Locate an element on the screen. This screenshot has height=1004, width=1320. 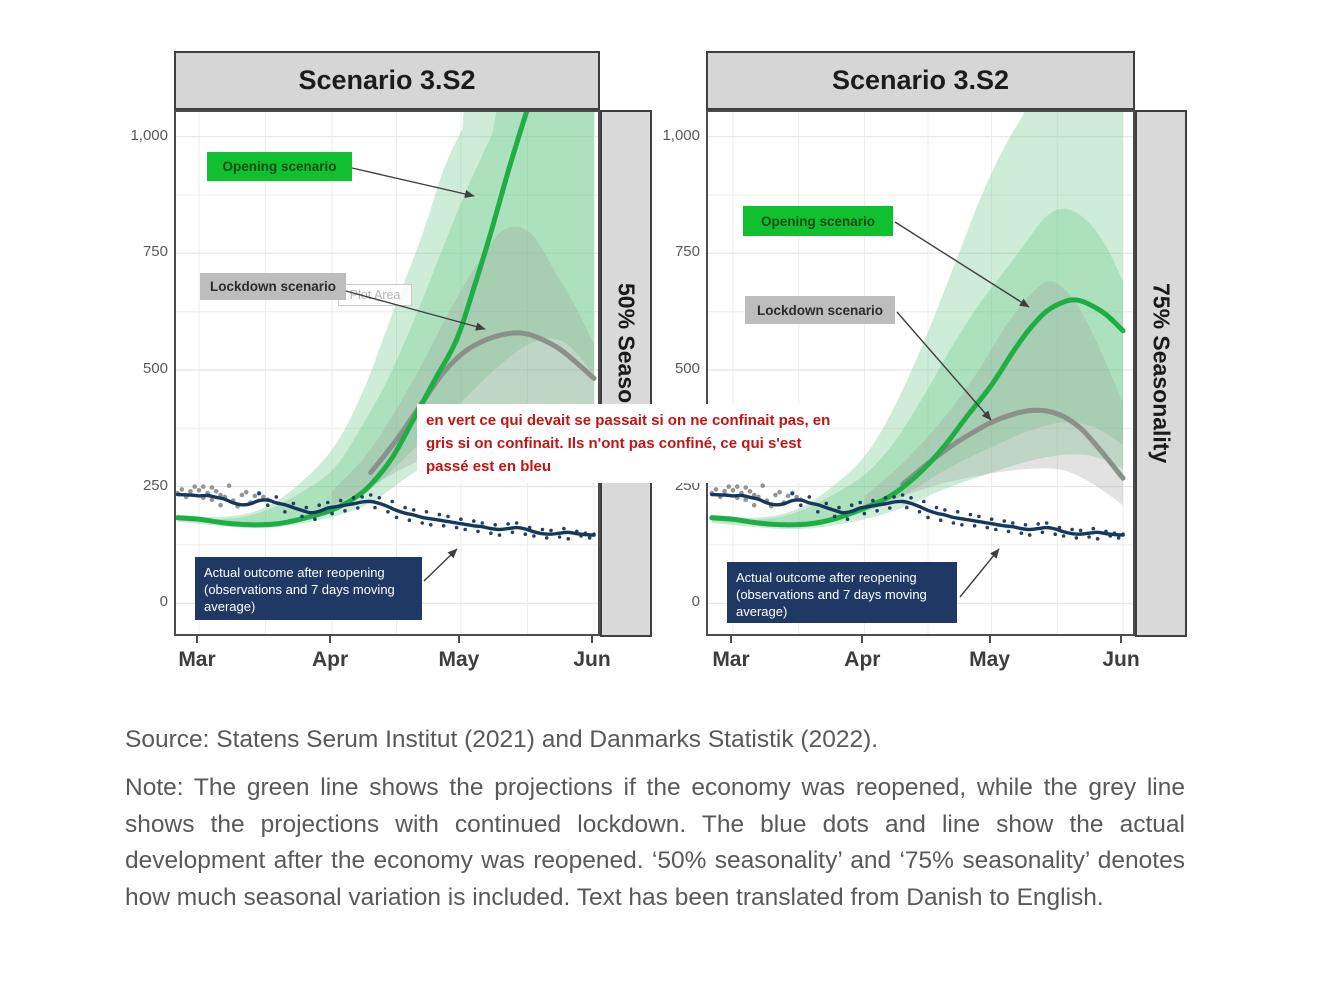
plot-area-ghost-text: Plot Area is located at coordinates (375, 295).